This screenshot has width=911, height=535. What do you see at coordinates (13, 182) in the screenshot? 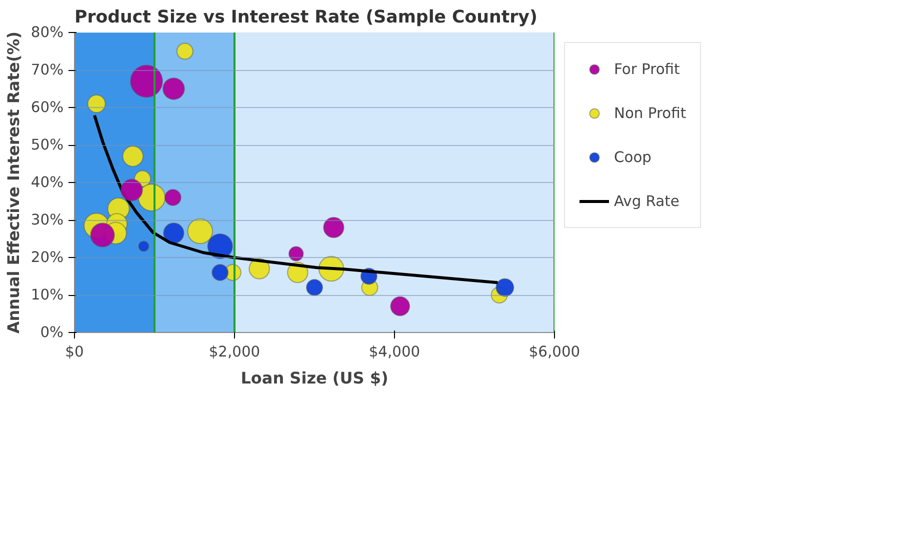
I see `y-axis-title: Annual Effective Interest Rate(%)` at bounding box center [13, 182].